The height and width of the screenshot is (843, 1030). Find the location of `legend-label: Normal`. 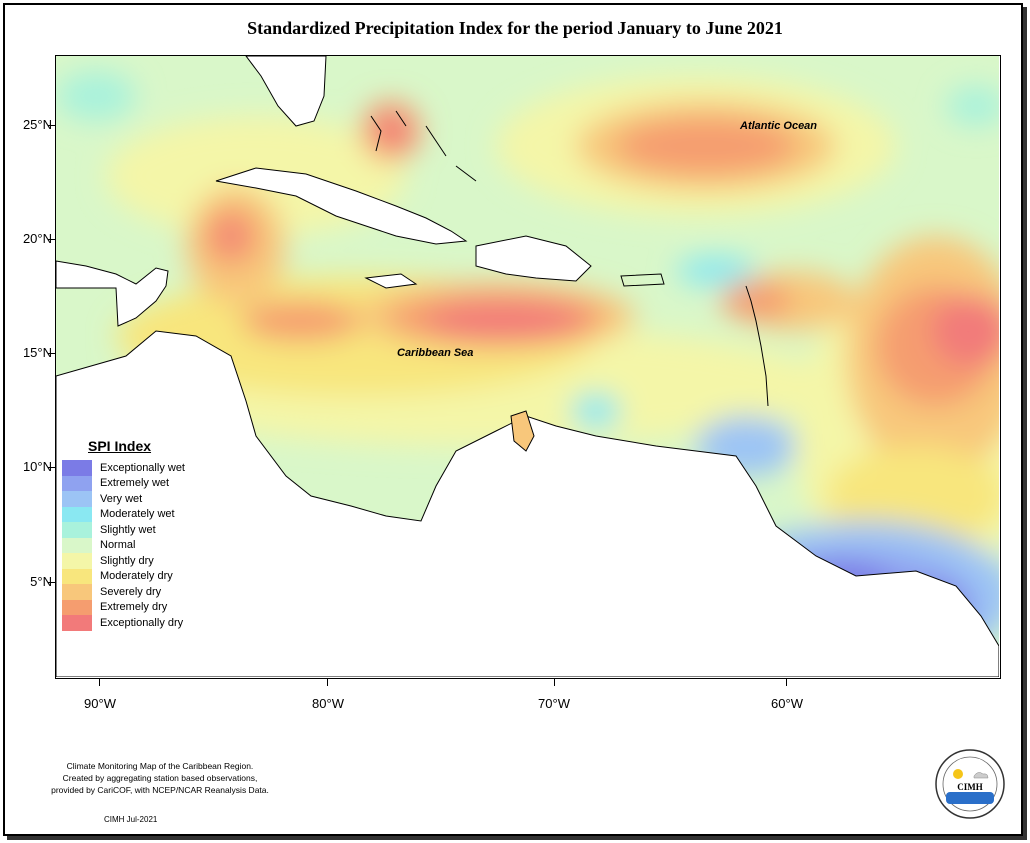

legend-label: Normal is located at coordinates (118, 545).